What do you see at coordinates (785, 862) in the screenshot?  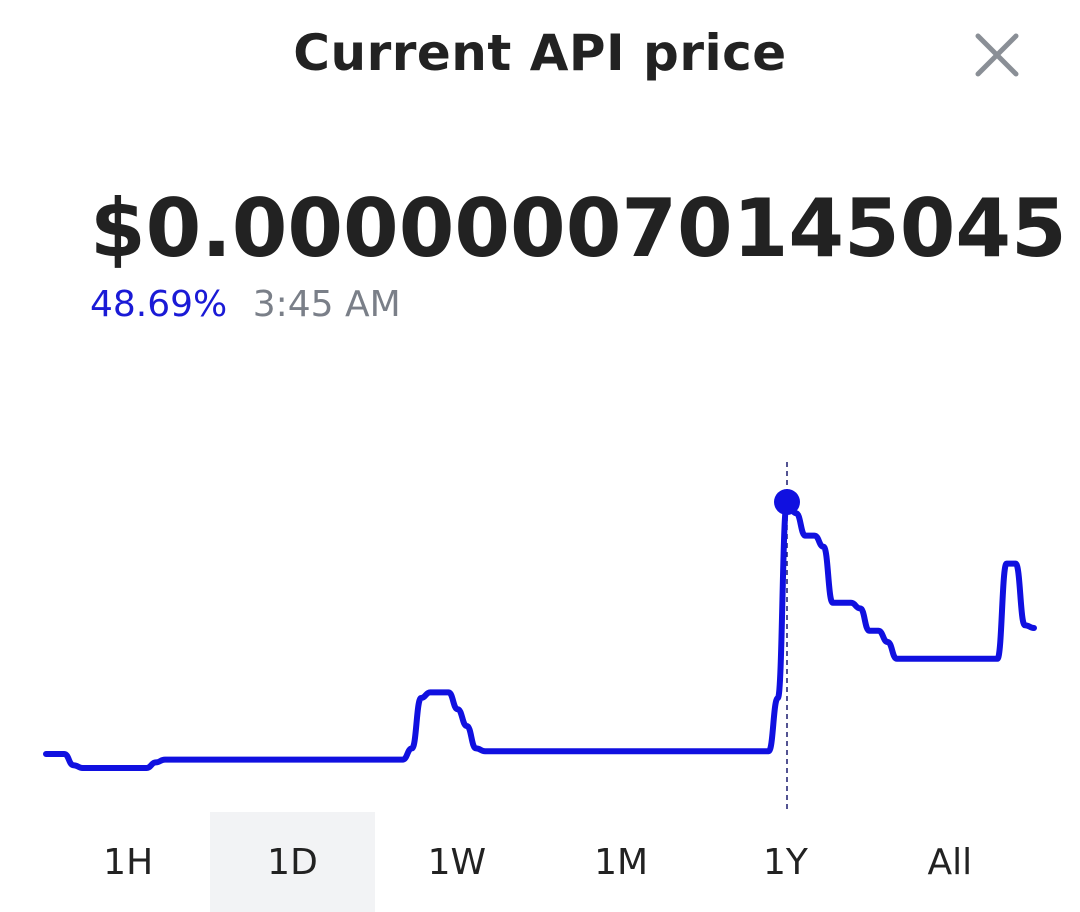 I see `range-tab-1y: 1Y` at bounding box center [785, 862].